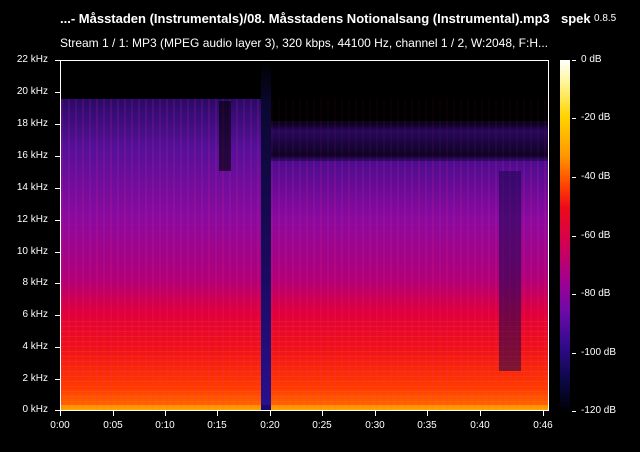 The image size is (640, 452). What do you see at coordinates (565, 235) in the screenshot?
I see `db-colorbar` at bounding box center [565, 235].